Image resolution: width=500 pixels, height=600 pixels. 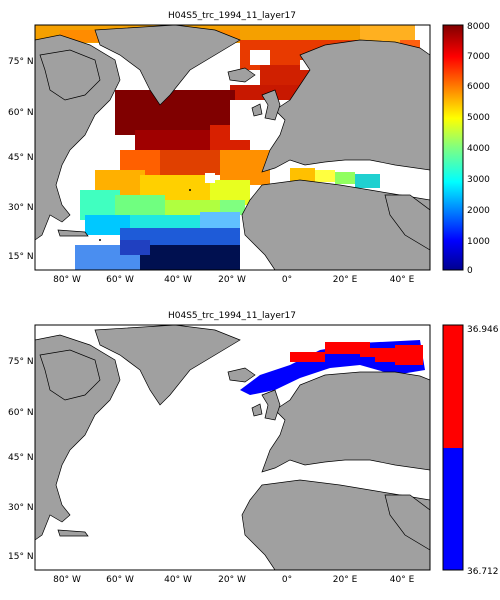 I want to click on cb1-tick-7000: 7000, so click(x=478, y=57).